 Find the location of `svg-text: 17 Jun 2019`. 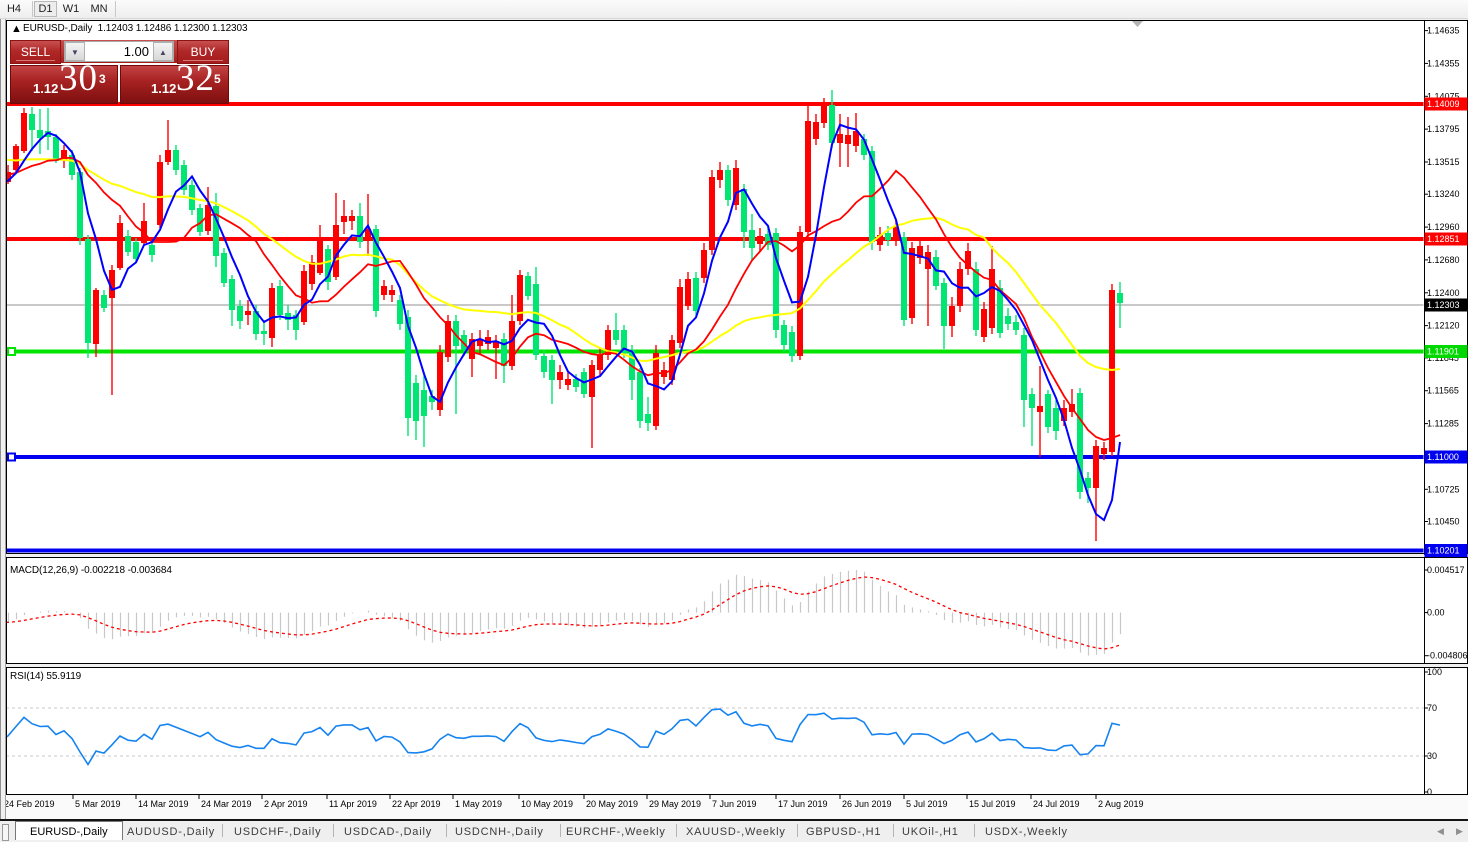

svg-text: 17 Jun 2019 is located at coordinates (803, 804).